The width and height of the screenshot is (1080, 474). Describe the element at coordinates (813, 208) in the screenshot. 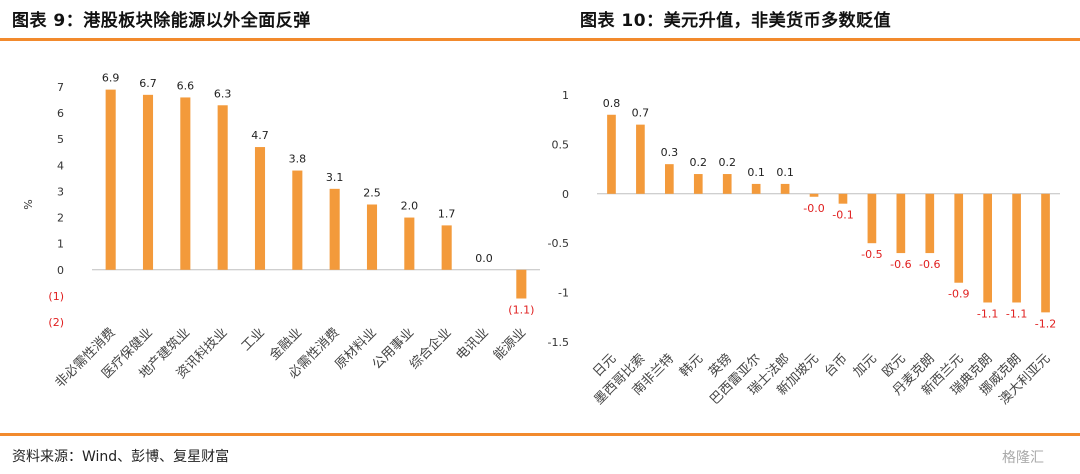

I see `chart1-data-label: -0.0` at that location.